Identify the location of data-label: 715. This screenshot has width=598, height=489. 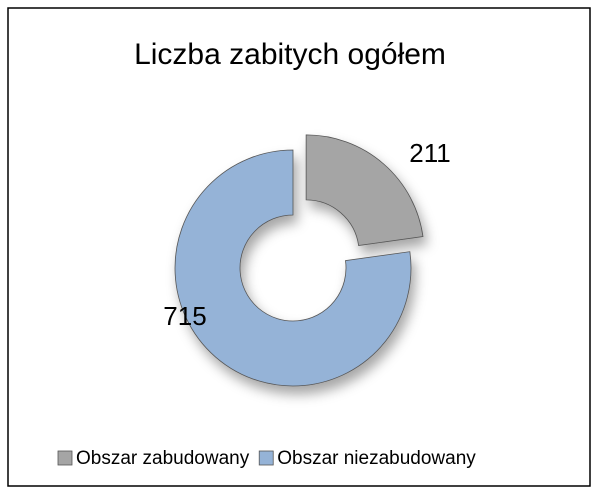
(184, 316).